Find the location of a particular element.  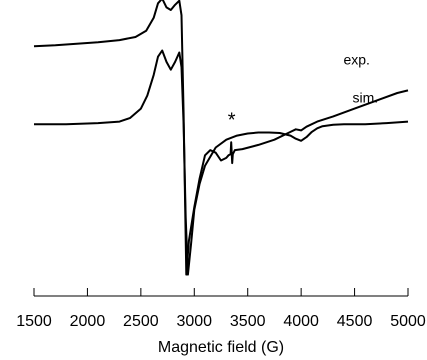

x-tick-label: 5000 is located at coordinates (408, 321).